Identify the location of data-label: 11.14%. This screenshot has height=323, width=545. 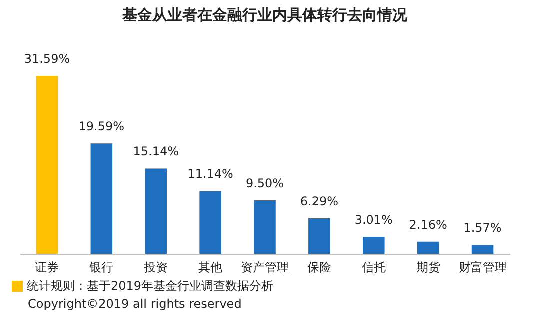
(211, 174).